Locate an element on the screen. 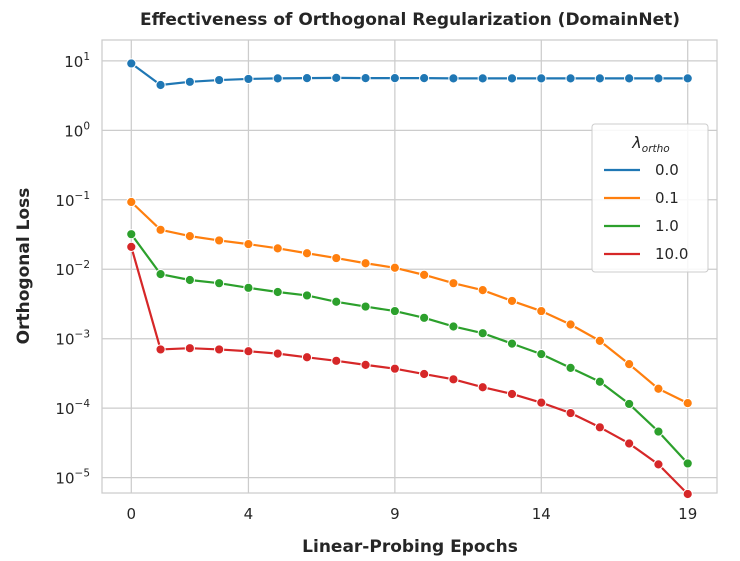  y-tick-label: 10⁻³ is located at coordinates (72, 339).